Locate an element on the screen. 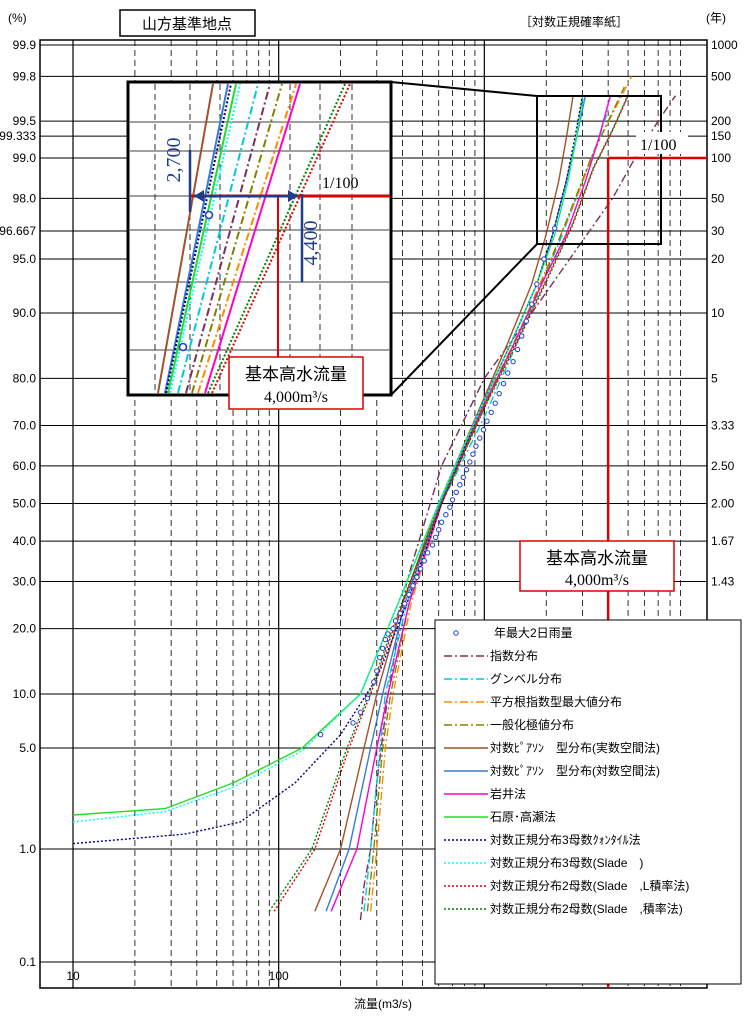 The image size is (748, 1016). y-tick-label: 0.1 is located at coordinates (27, 962).